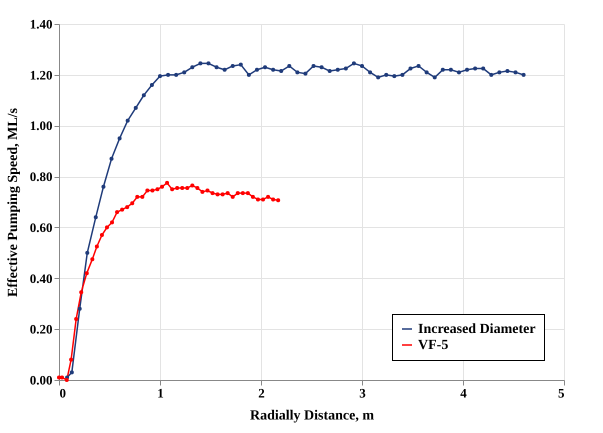 The width and height of the screenshot is (603, 433). What do you see at coordinates (41, 227) in the screenshot?
I see `y-tick-label: 0.60` at bounding box center [41, 227].